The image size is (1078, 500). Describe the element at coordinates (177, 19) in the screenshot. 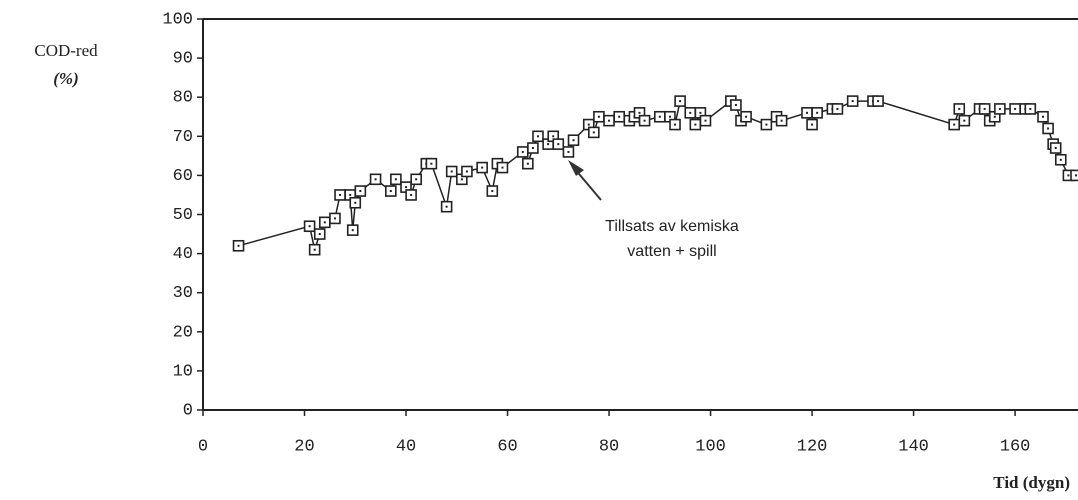

I see `y-tick-label: 100` at that location.